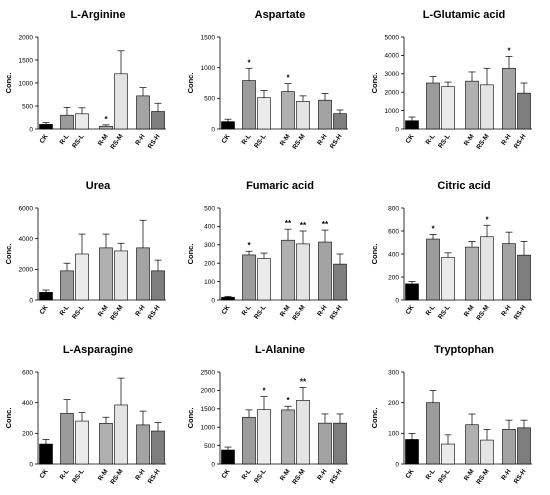 The width and height of the screenshot is (550, 495). I want to click on y-tick-label: 2000, so click(26, 270).